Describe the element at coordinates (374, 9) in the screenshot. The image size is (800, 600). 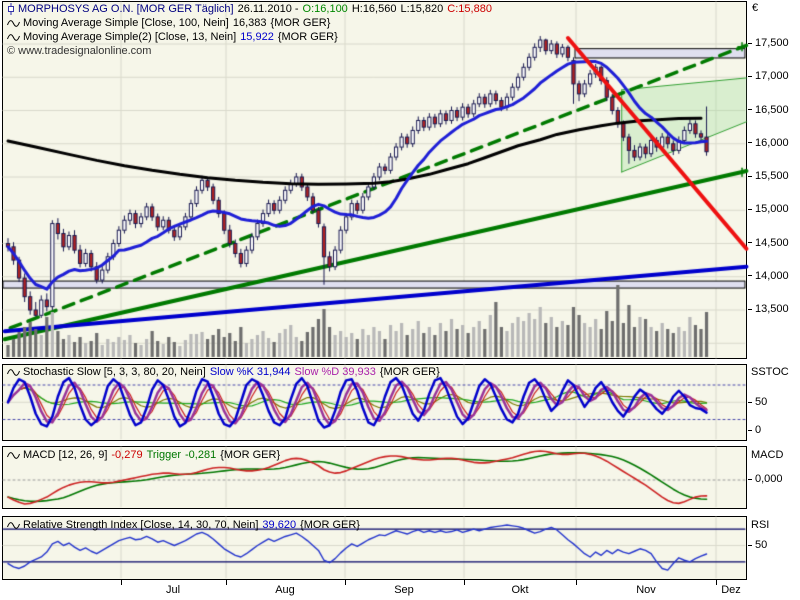
I see `high-value: H:16,560` at that location.